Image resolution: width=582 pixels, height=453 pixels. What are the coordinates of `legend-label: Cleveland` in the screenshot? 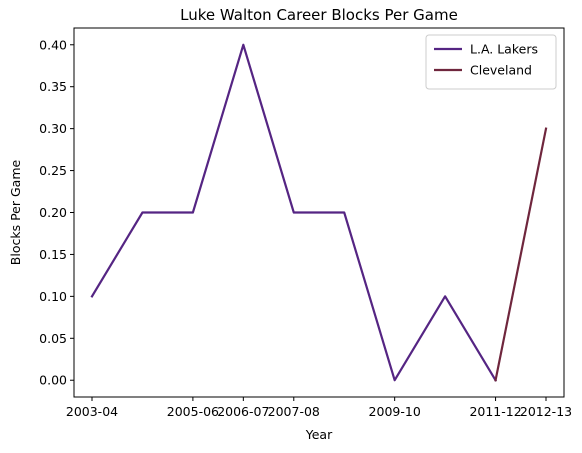 It's located at (501, 70).